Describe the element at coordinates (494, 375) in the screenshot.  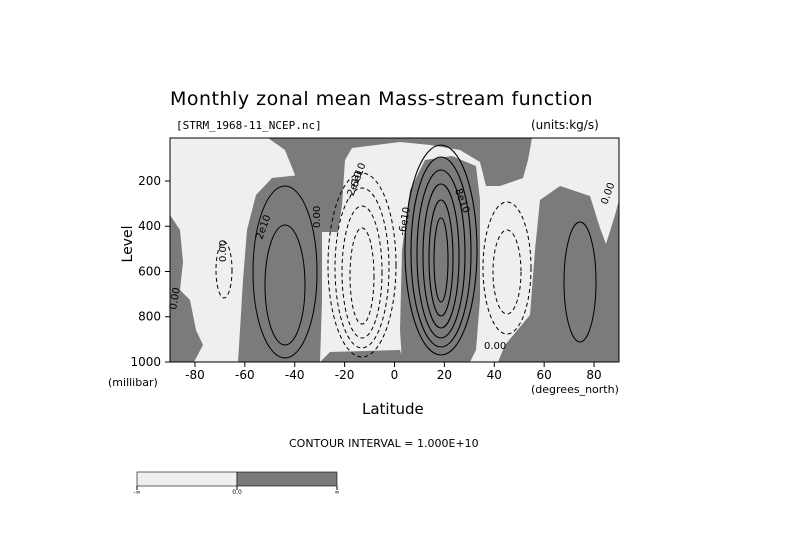
I see `x-tick-label: 40` at that location.